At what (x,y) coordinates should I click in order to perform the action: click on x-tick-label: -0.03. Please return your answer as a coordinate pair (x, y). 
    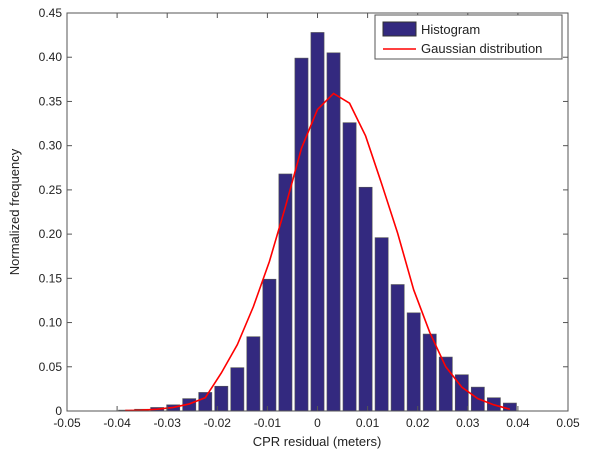
    Looking at the image, I should click on (168, 423).